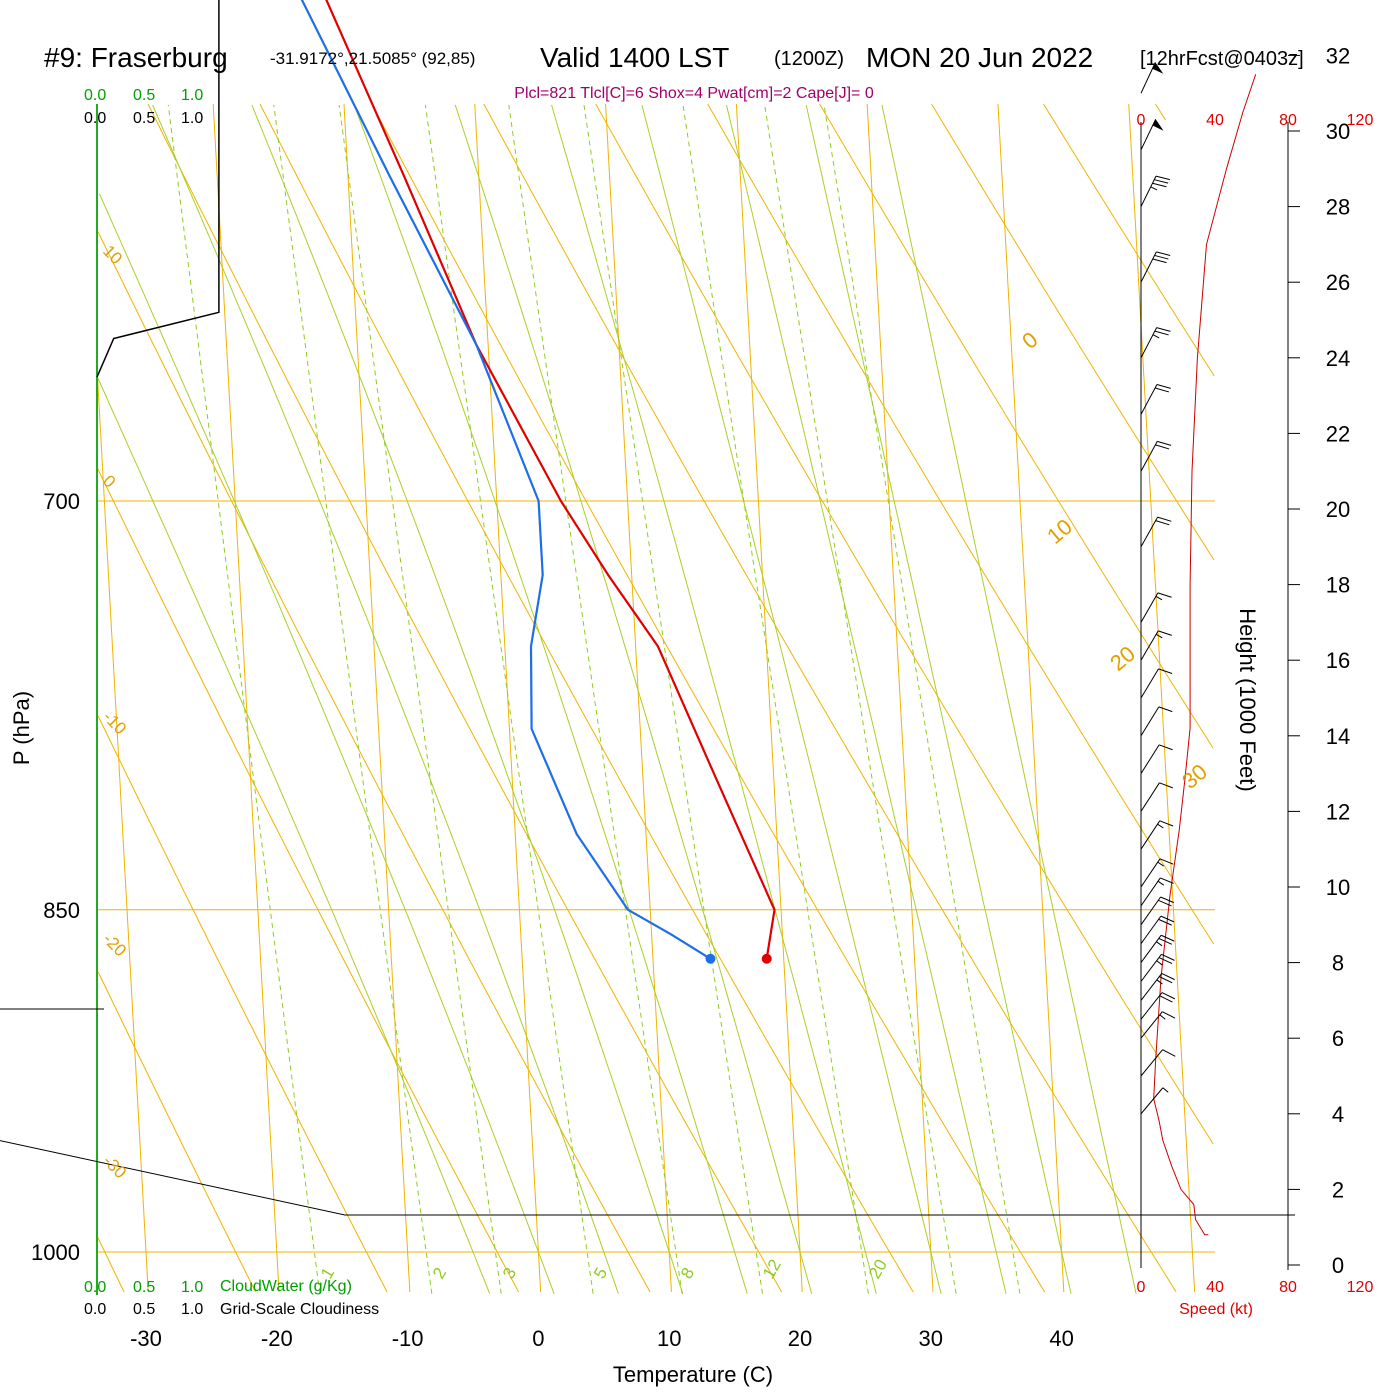 This screenshot has width=1400, height=1400. I want to click on cloudwater-label: CloudWater (g/Kg), so click(286, 1286).